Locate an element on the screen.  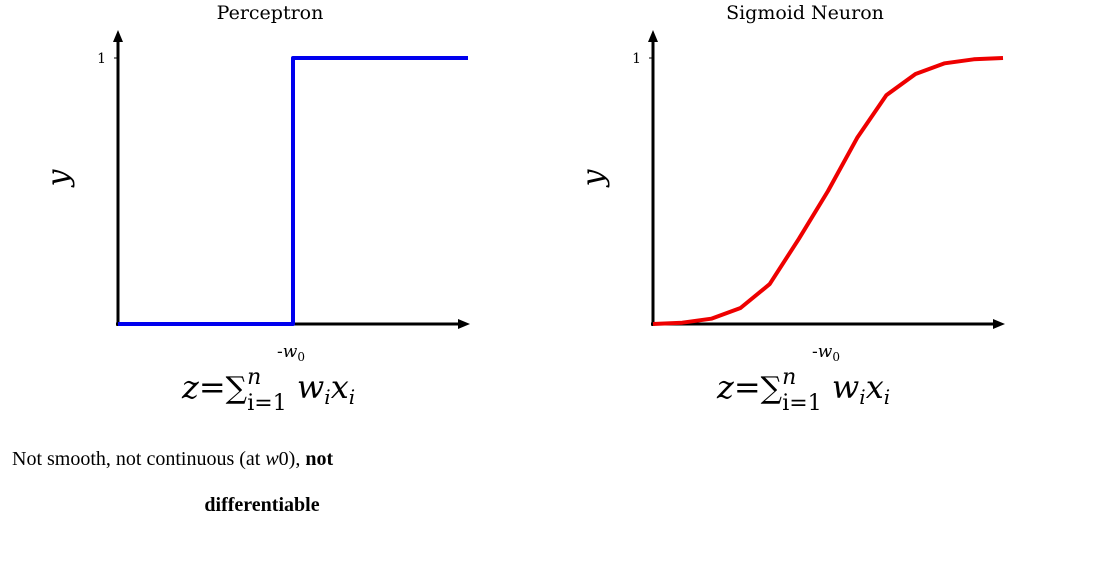
caption-bold-not: not is located at coordinates (319, 459).